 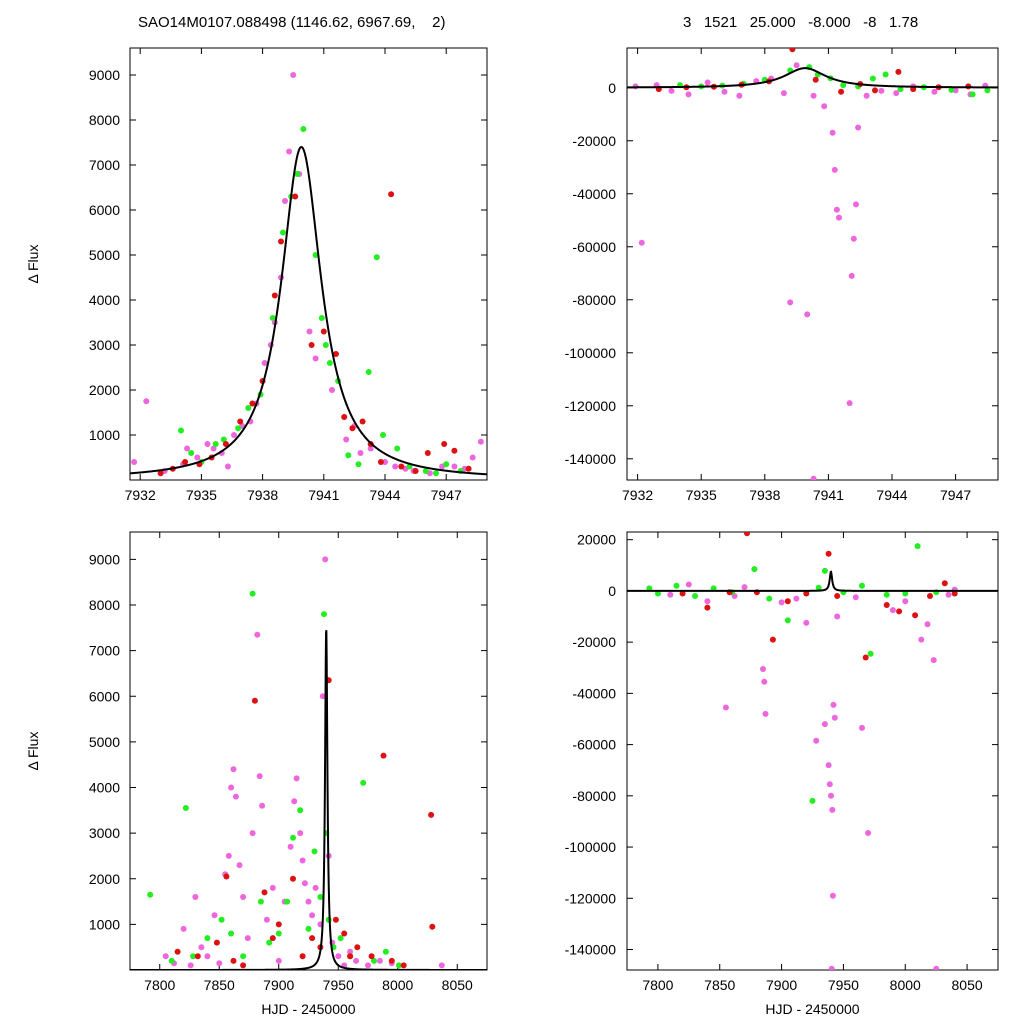 What do you see at coordinates (104, 696) in the screenshot?
I see `y-tick-label: 6000` at bounding box center [104, 696].